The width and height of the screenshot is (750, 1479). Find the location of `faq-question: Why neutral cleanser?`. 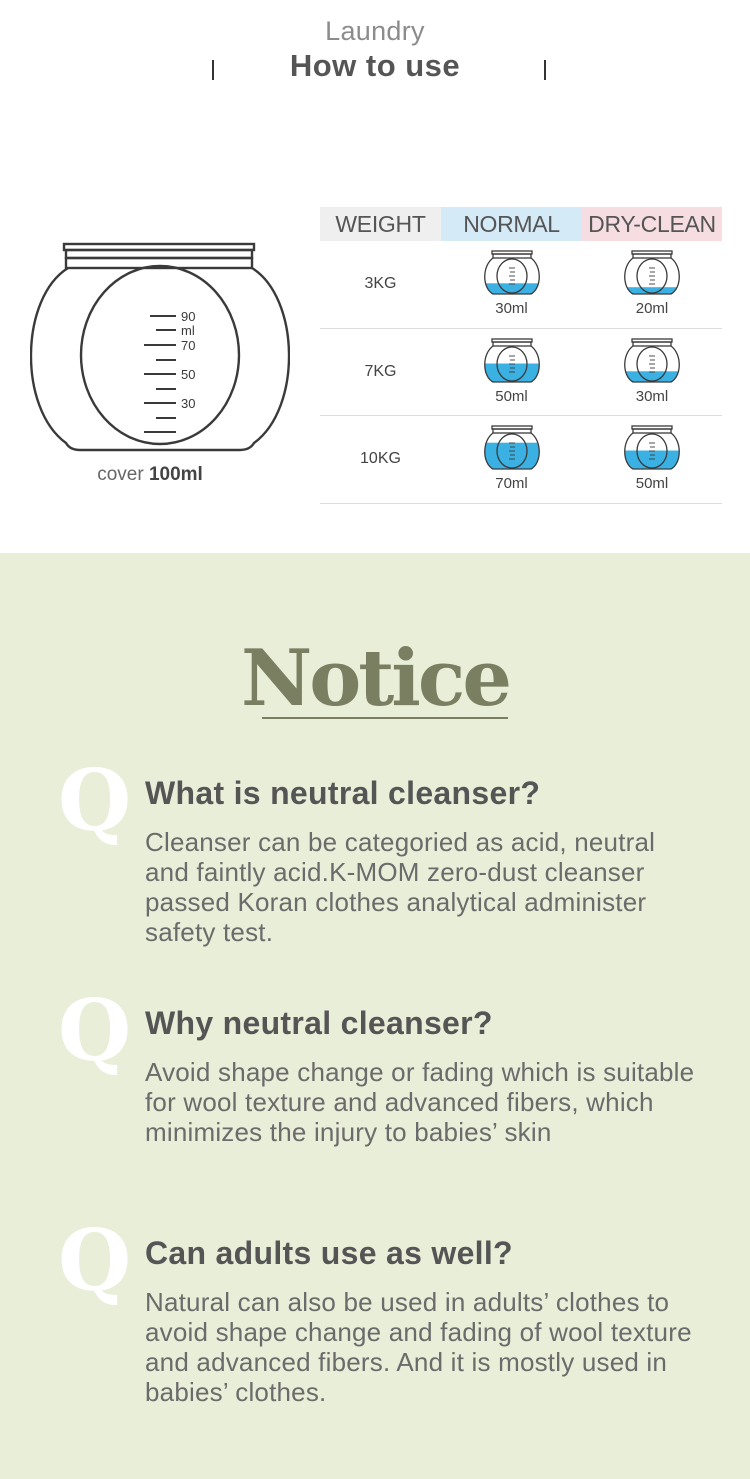

faq-question: Why neutral cleanser? is located at coordinates (319, 1023).